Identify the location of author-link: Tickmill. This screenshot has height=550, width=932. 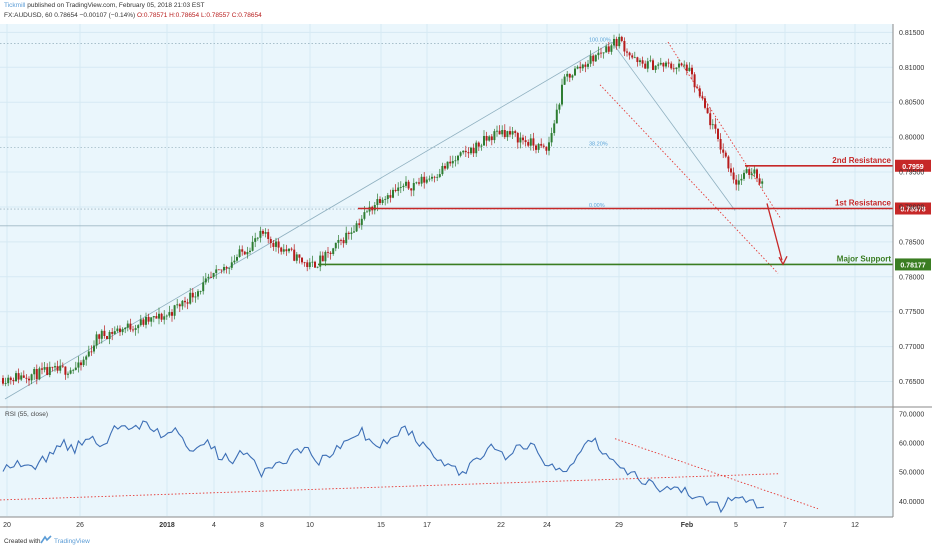
(15, 5).